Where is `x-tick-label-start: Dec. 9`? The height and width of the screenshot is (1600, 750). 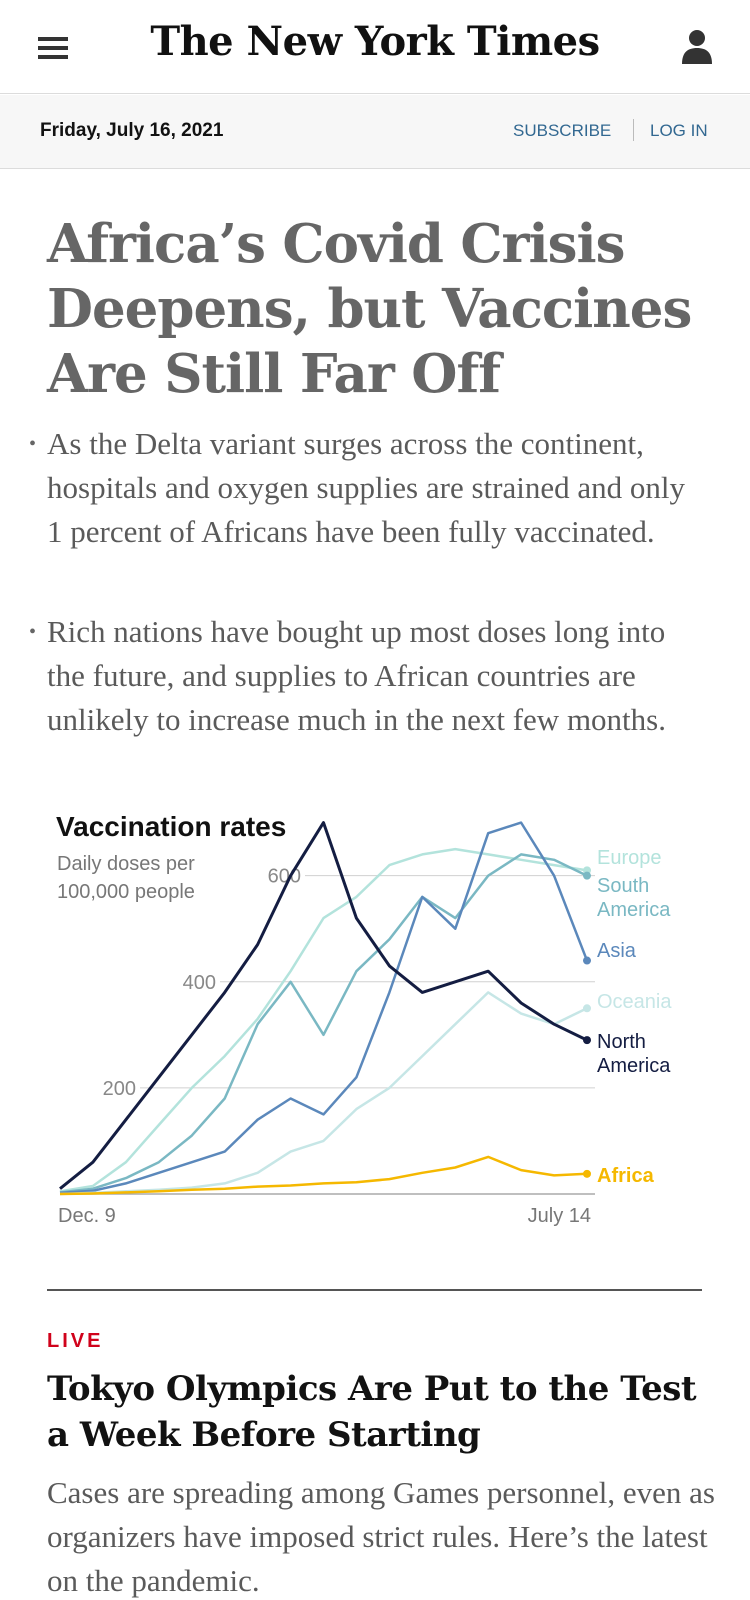
x-tick-label-start: Dec. 9 is located at coordinates (87, 1216).